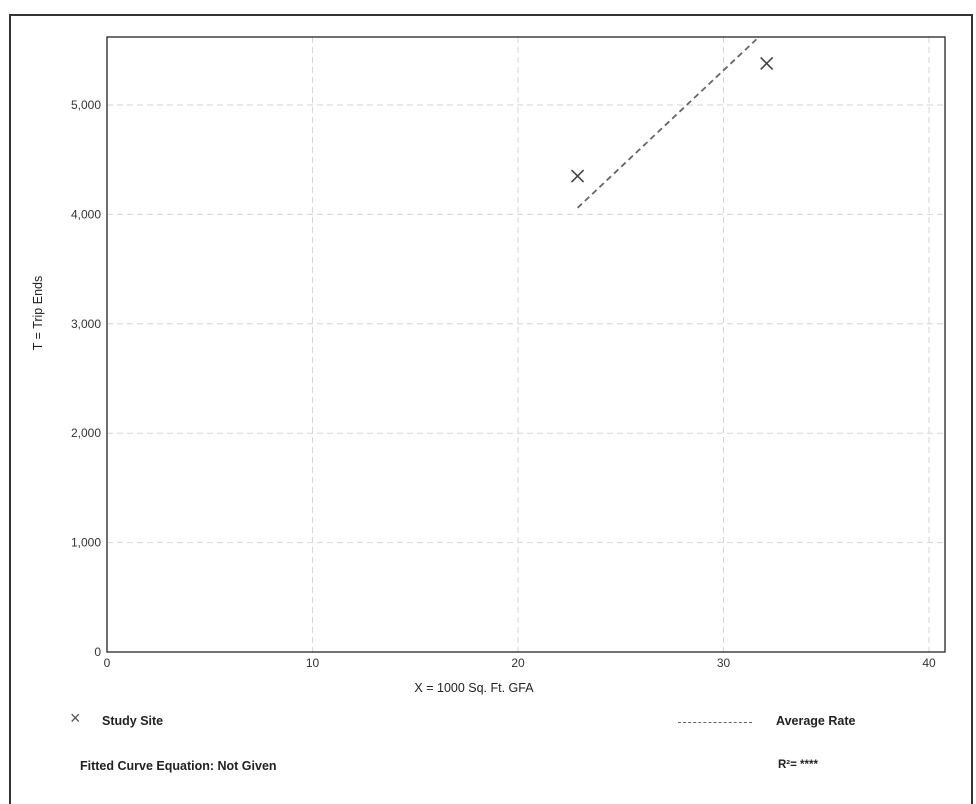 Image resolution: width=976 pixels, height=804 pixels. What do you see at coordinates (38, 313) in the screenshot?
I see `y-axis-title: T = Trip Ends` at bounding box center [38, 313].